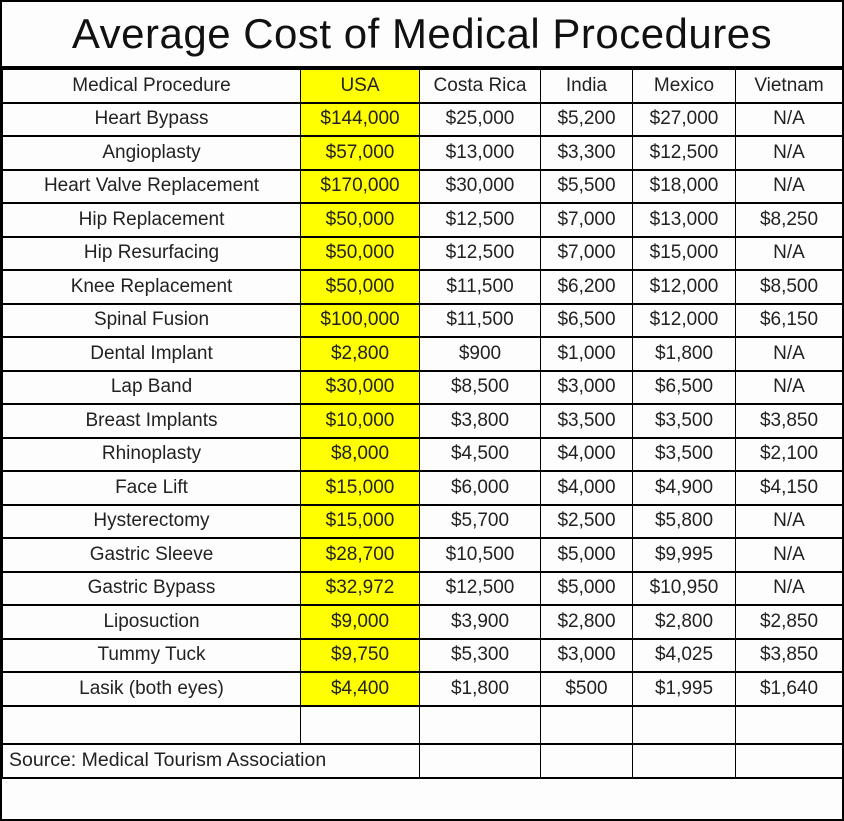 The image size is (844, 821). What do you see at coordinates (480, 421) in the screenshot?
I see `cost-cell: $3,800` at bounding box center [480, 421].